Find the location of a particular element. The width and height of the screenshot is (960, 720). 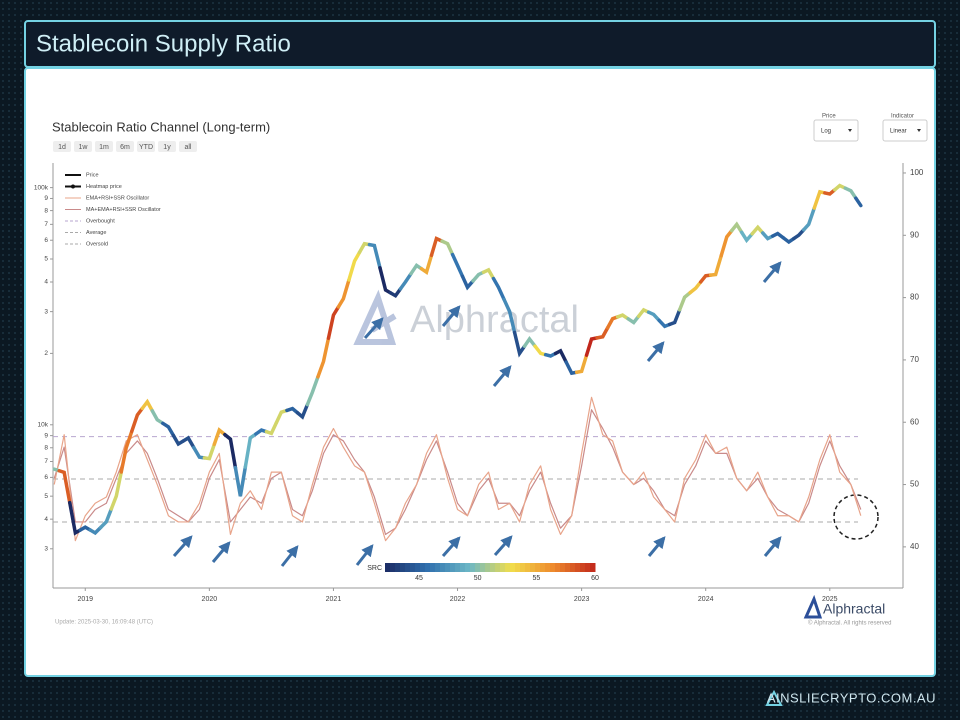

range-button-label: all is located at coordinates (187, 147).